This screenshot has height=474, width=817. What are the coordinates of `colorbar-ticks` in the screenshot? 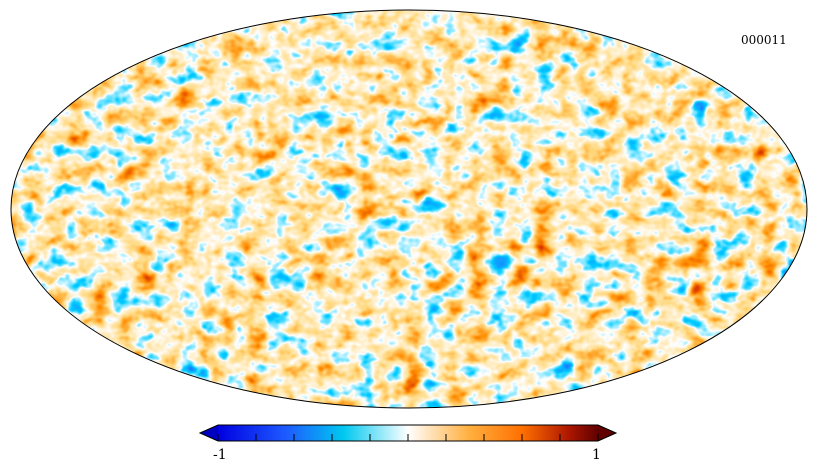 It's located at (408, 437).